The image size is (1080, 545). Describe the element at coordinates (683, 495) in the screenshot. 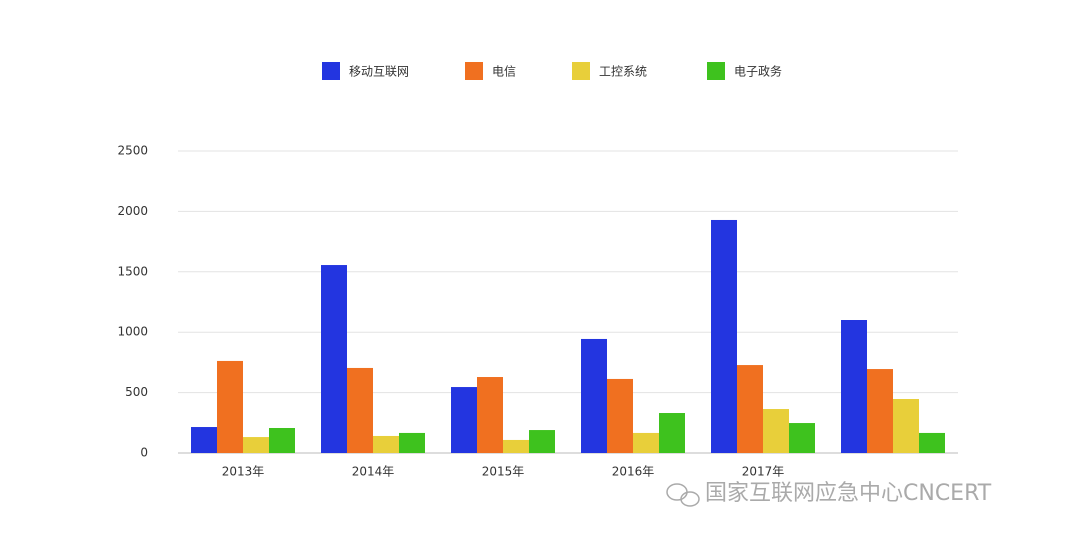

I see `wechat-icon` at that location.